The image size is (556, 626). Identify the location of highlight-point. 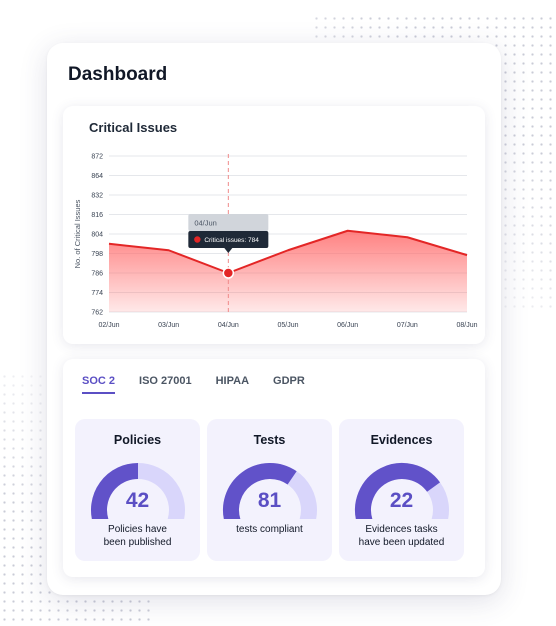
(228, 273).